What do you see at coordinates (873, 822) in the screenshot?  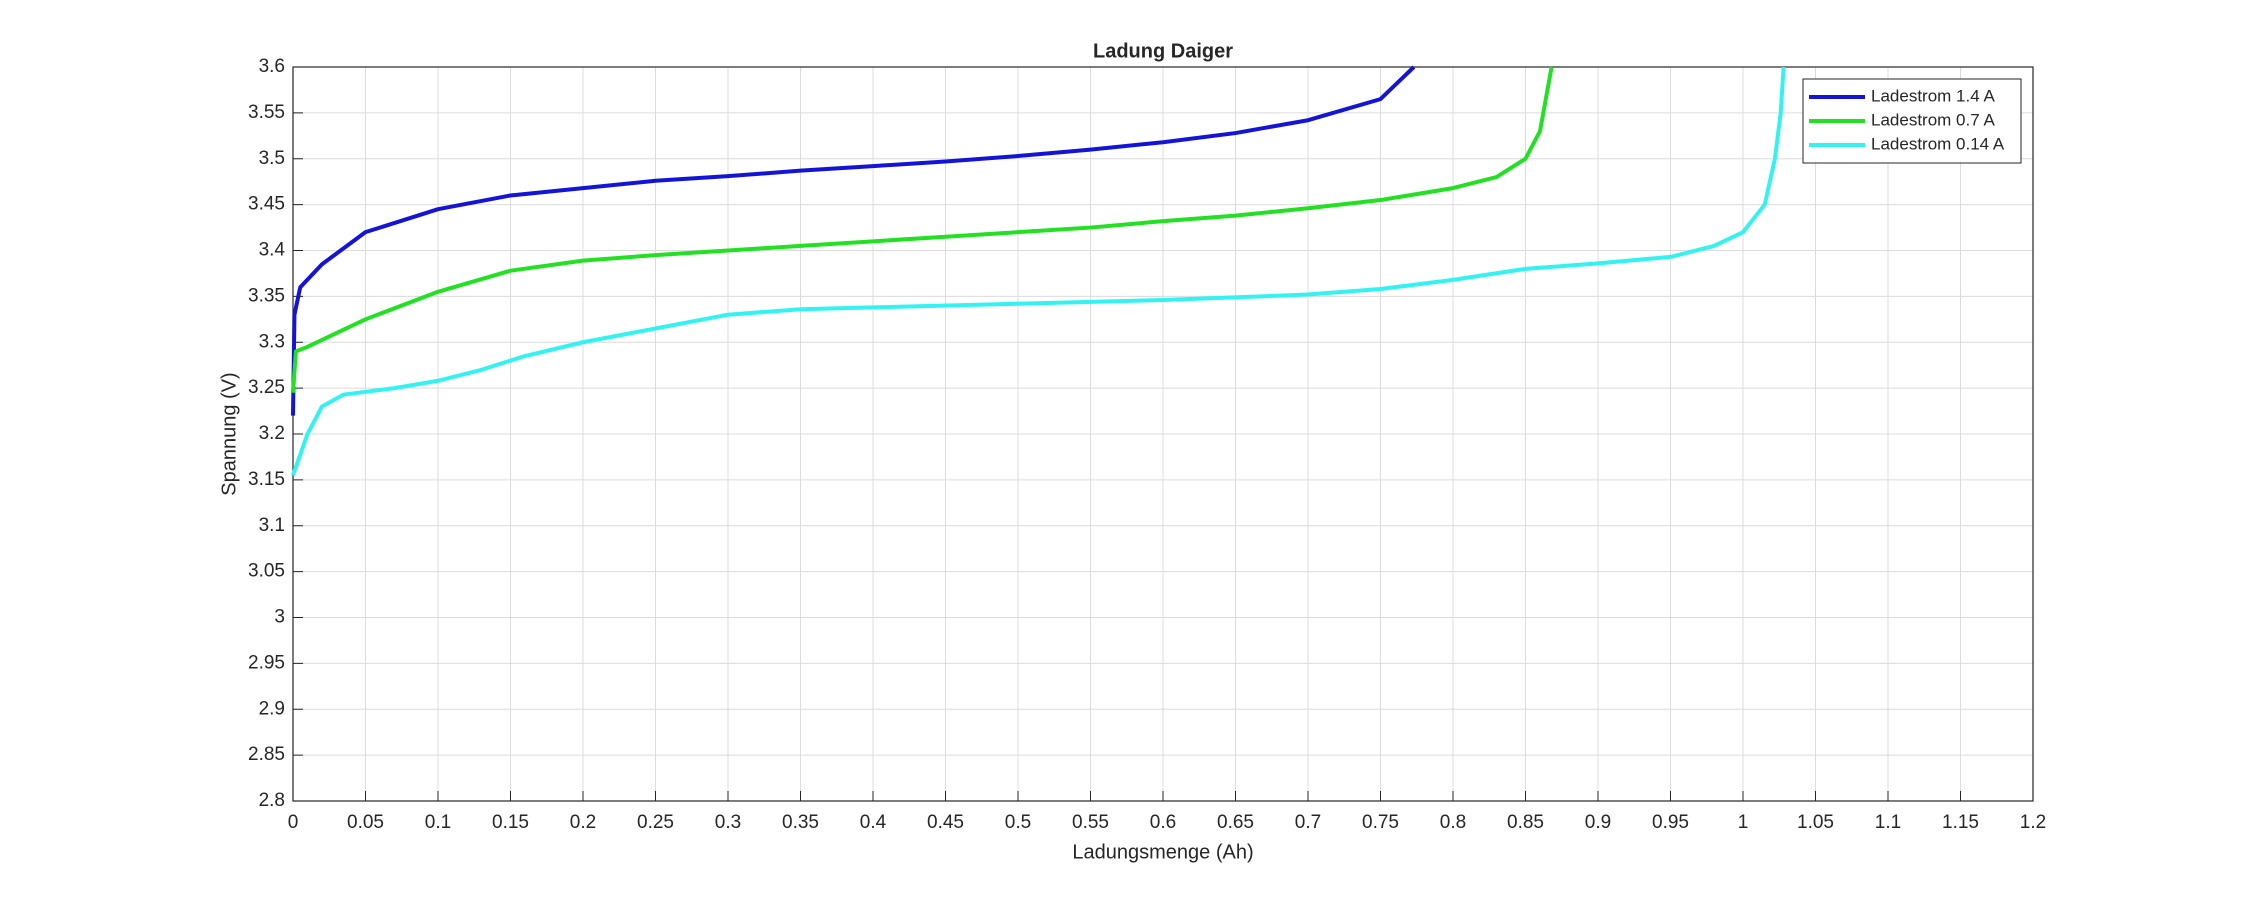 I see `x-tick-label: 0.4` at bounding box center [873, 822].